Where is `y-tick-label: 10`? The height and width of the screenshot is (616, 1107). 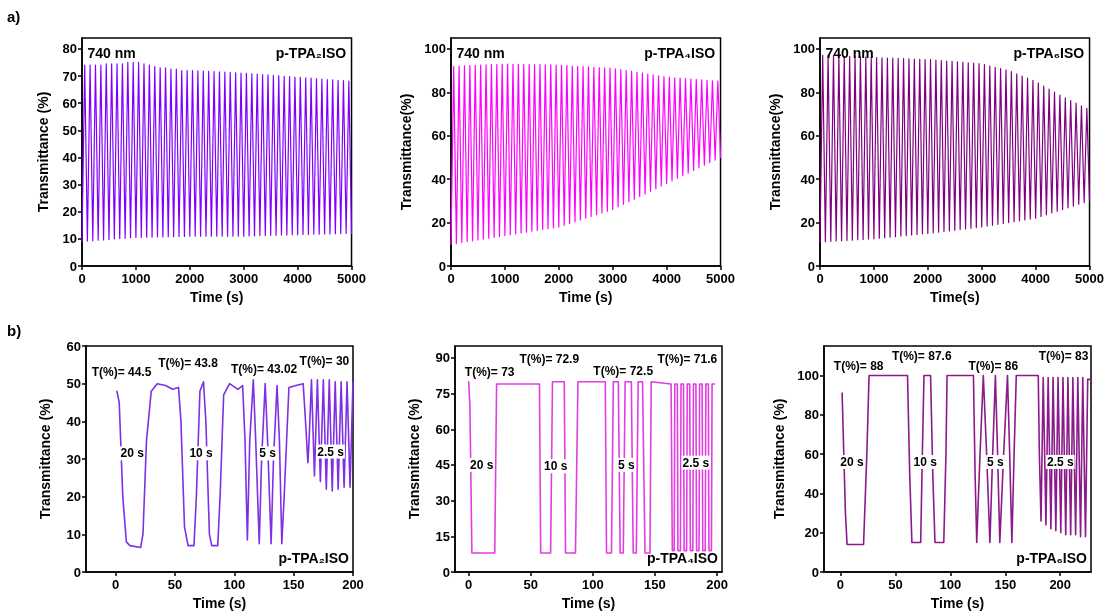
y-tick-label: 10 is located at coordinates (73, 534).